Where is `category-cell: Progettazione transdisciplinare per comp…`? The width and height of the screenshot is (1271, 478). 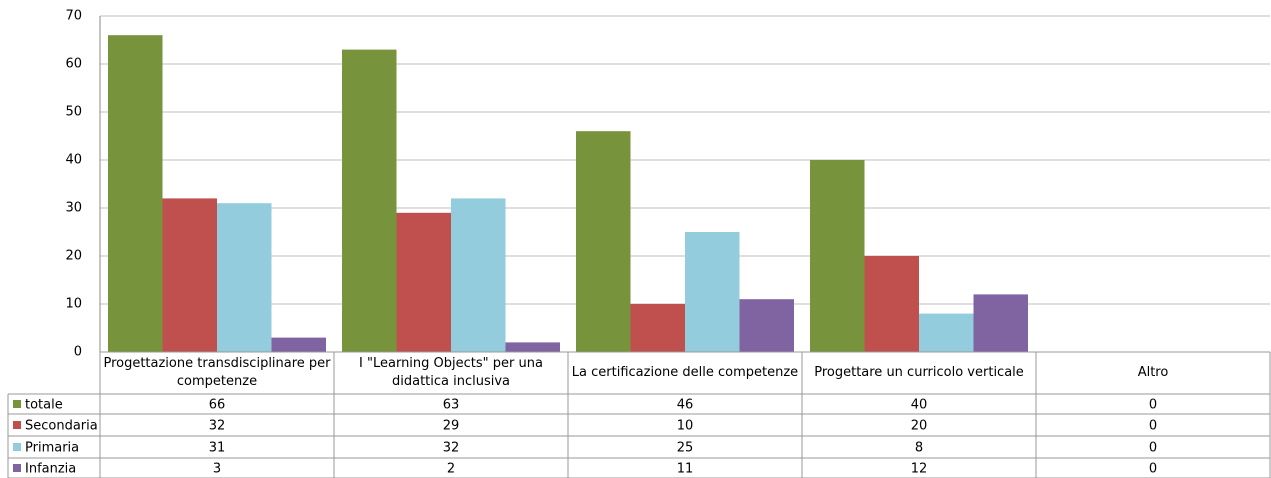
category-cell: Progettazione transdisciplinare per comp… is located at coordinates (217, 372).